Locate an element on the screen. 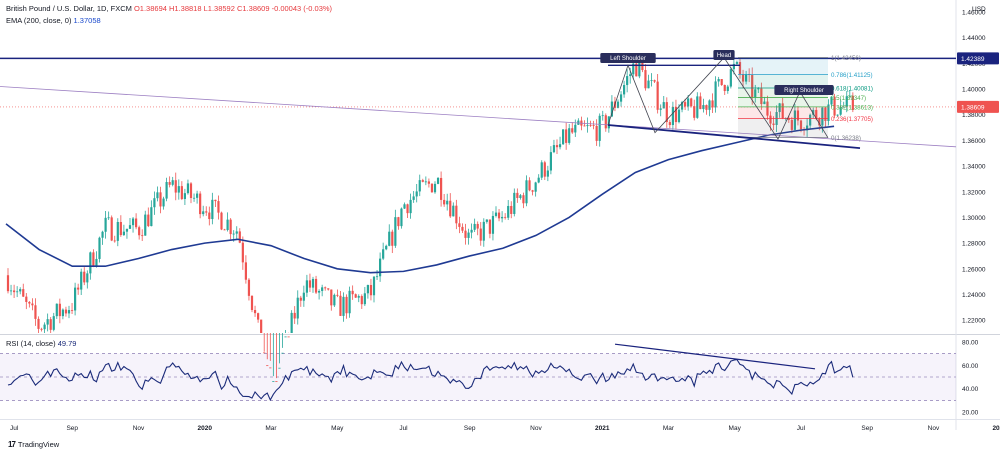 This screenshot has height=453, width=1000. long-trend-line is located at coordinates (478, 117).